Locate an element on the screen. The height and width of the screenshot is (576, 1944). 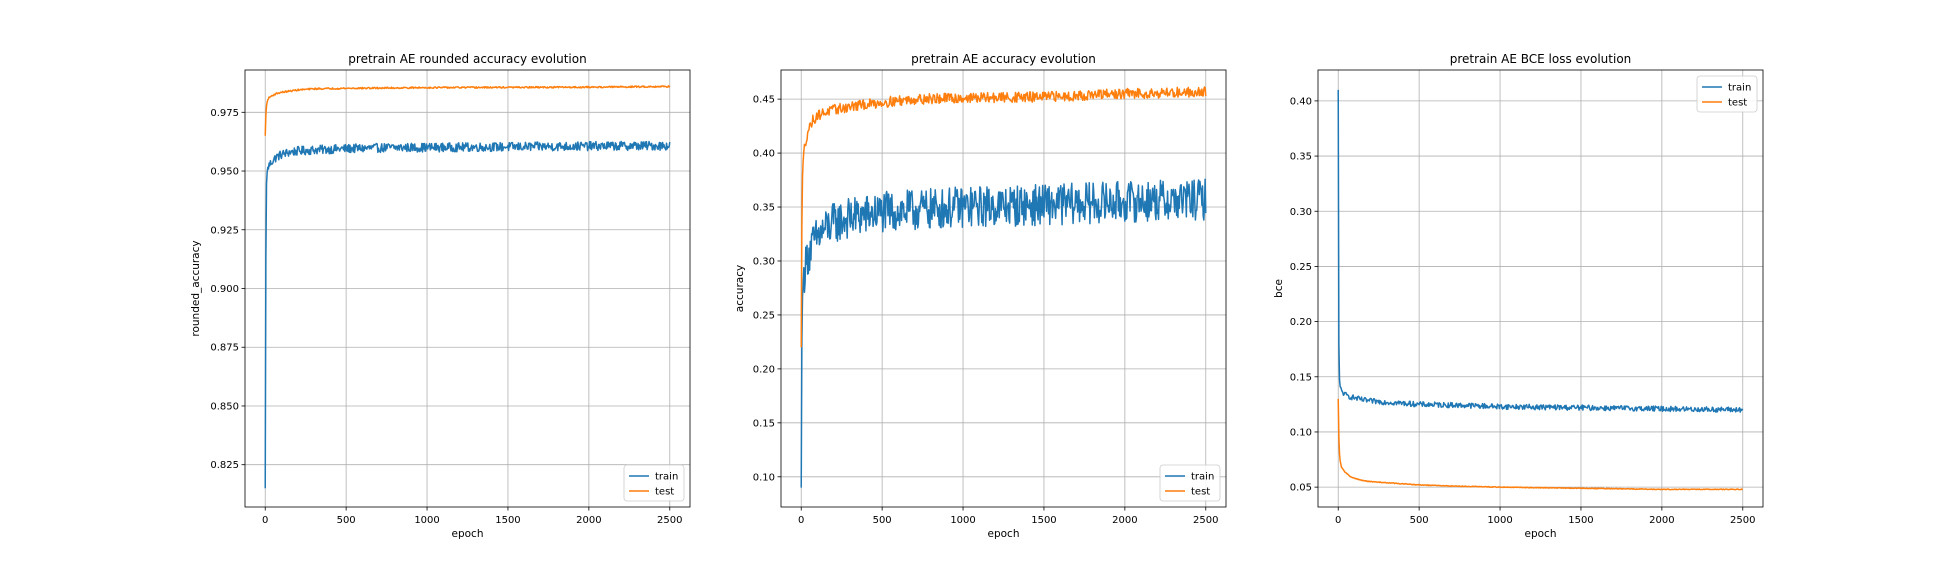
y-tick-label: 0.925 is located at coordinates (224, 230).